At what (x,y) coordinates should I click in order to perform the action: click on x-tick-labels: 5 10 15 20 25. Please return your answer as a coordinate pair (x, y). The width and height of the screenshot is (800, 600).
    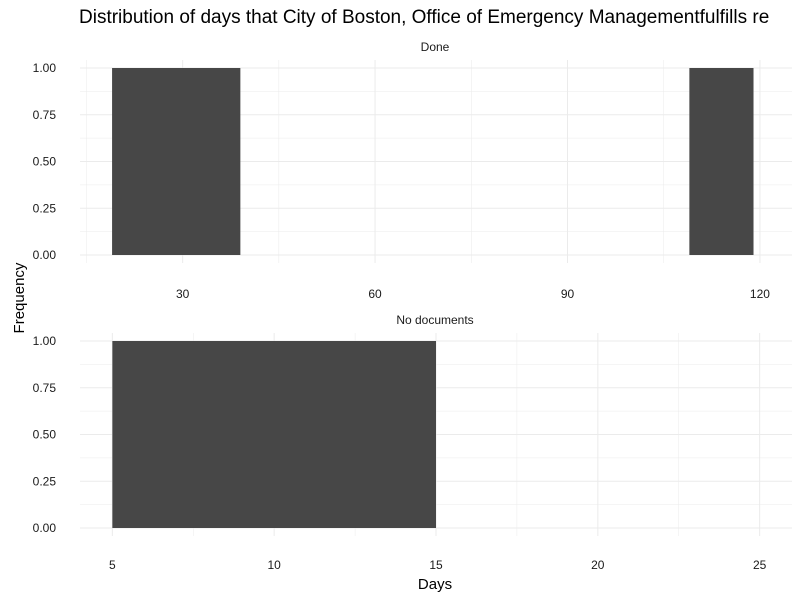
    Looking at the image, I should click on (438, 565).